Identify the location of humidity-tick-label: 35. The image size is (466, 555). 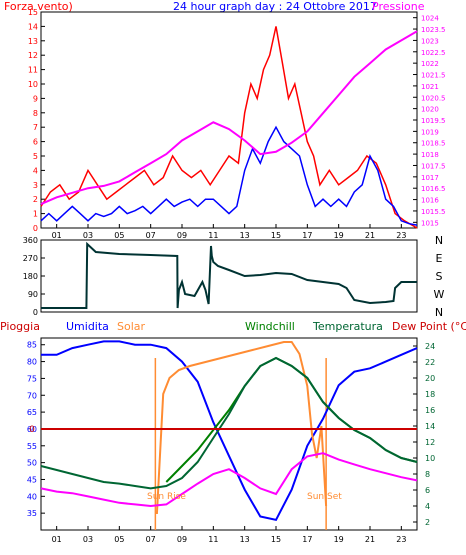
(32, 513).